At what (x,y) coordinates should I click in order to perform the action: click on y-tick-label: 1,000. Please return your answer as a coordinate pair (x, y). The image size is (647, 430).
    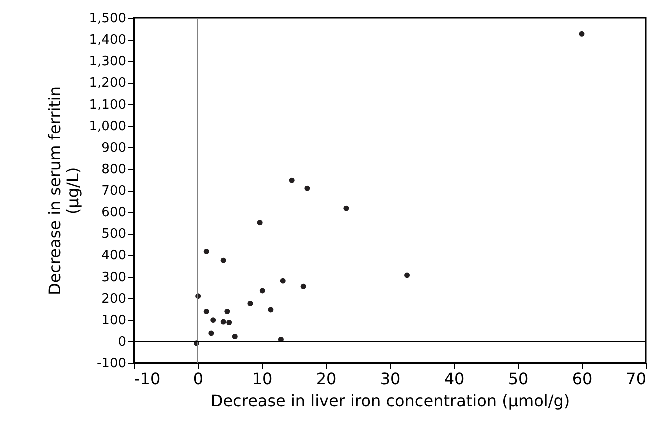
    Looking at the image, I should click on (107, 126).